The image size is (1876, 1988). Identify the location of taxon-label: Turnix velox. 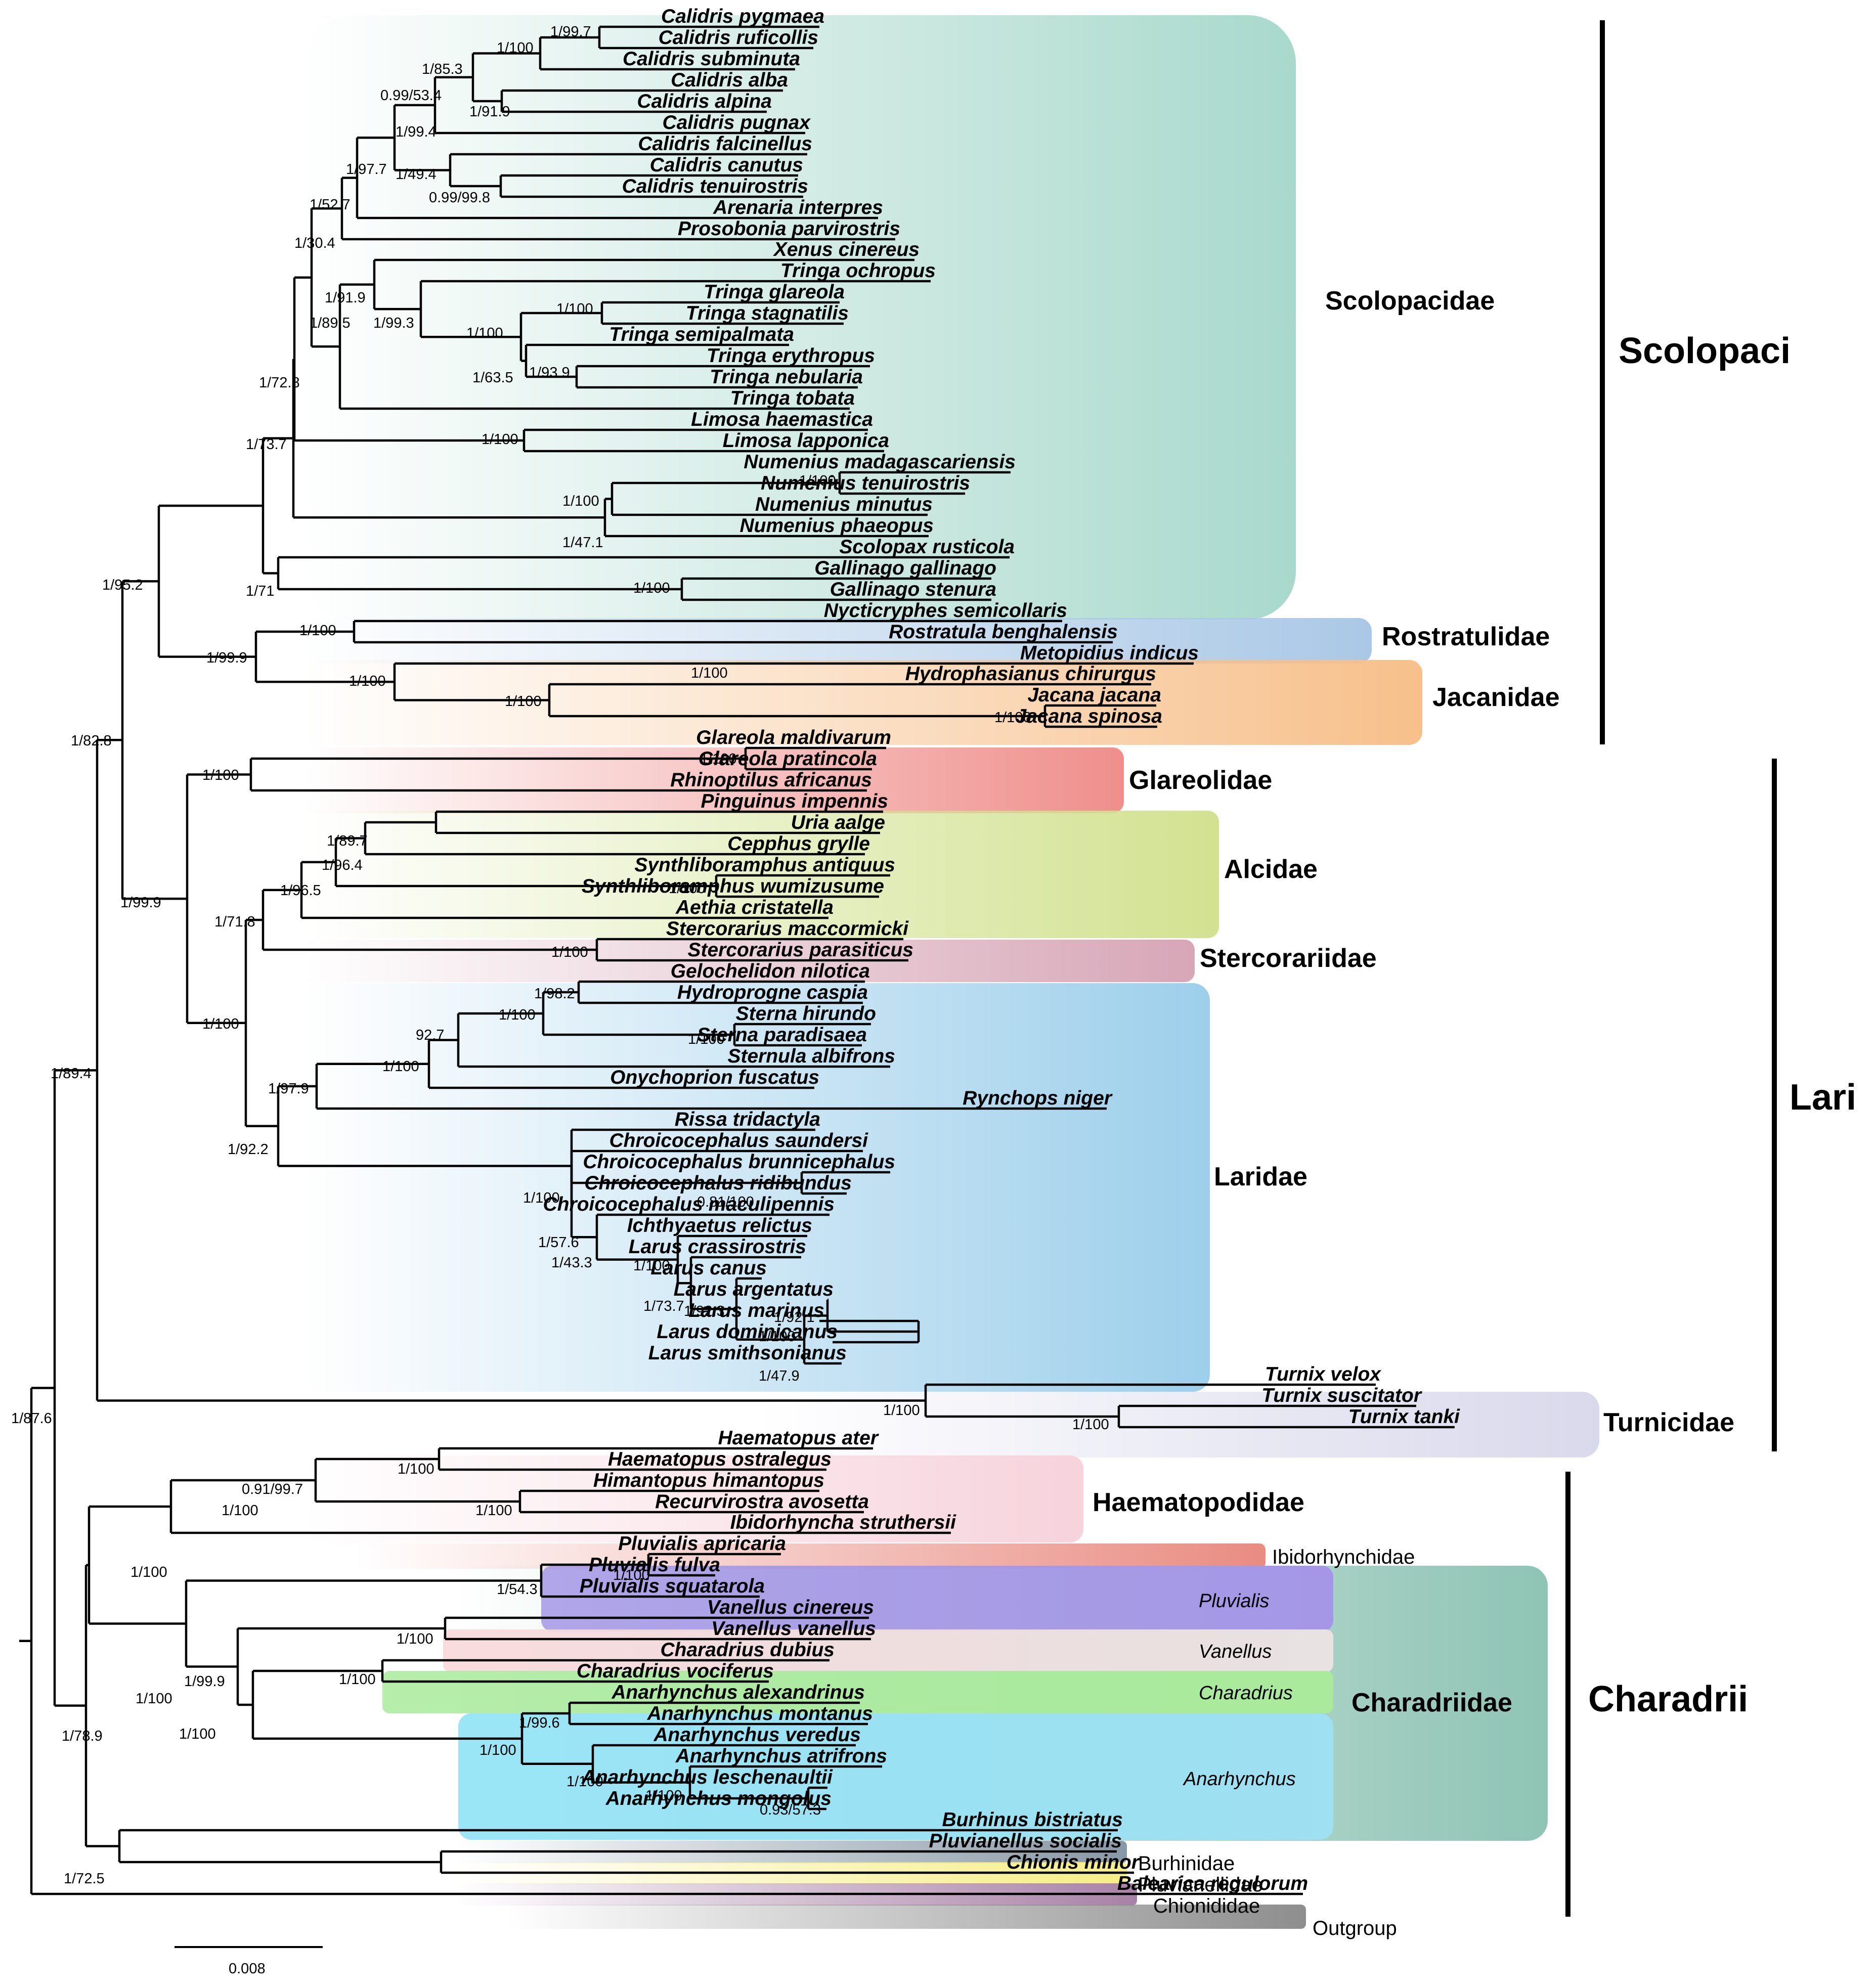
(1323, 1374).